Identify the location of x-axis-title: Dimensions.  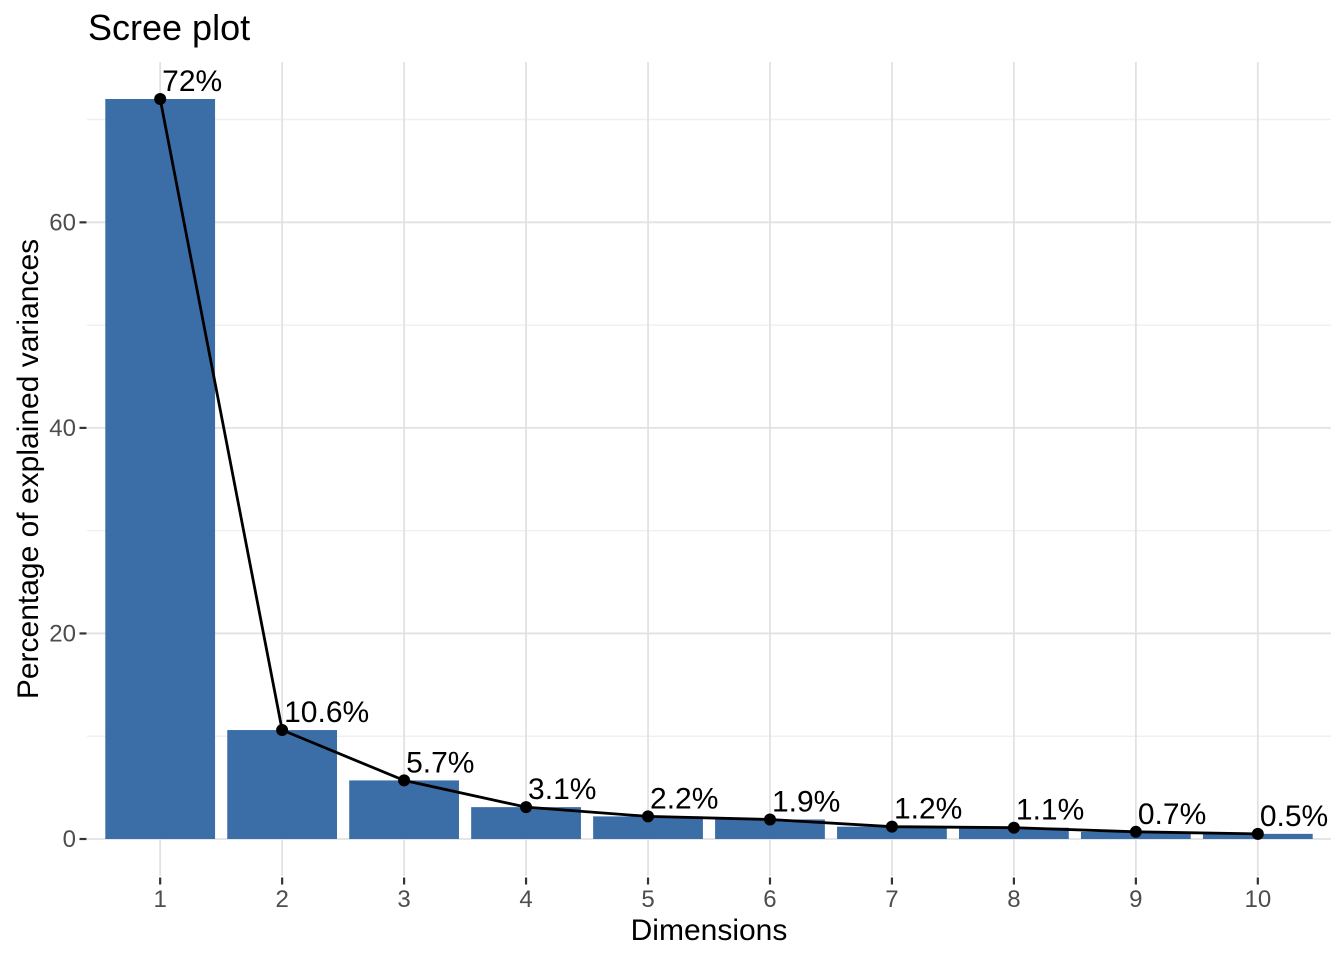
(709, 930).